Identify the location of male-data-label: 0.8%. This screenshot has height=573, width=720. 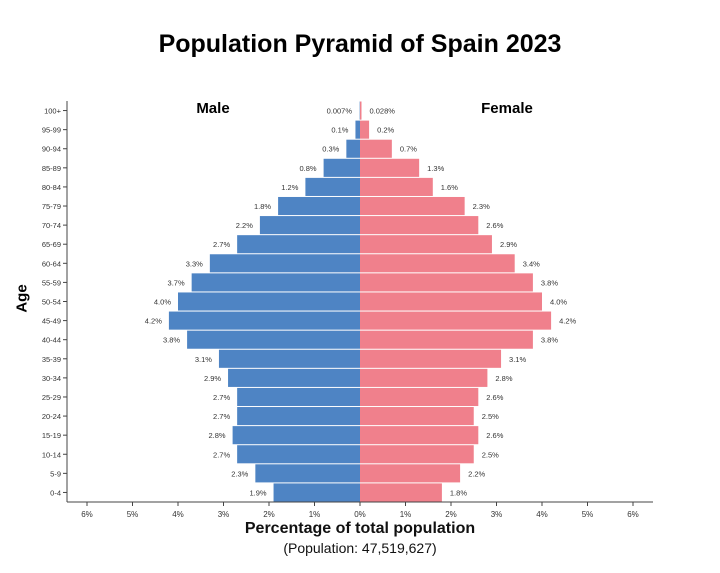
(307, 168).